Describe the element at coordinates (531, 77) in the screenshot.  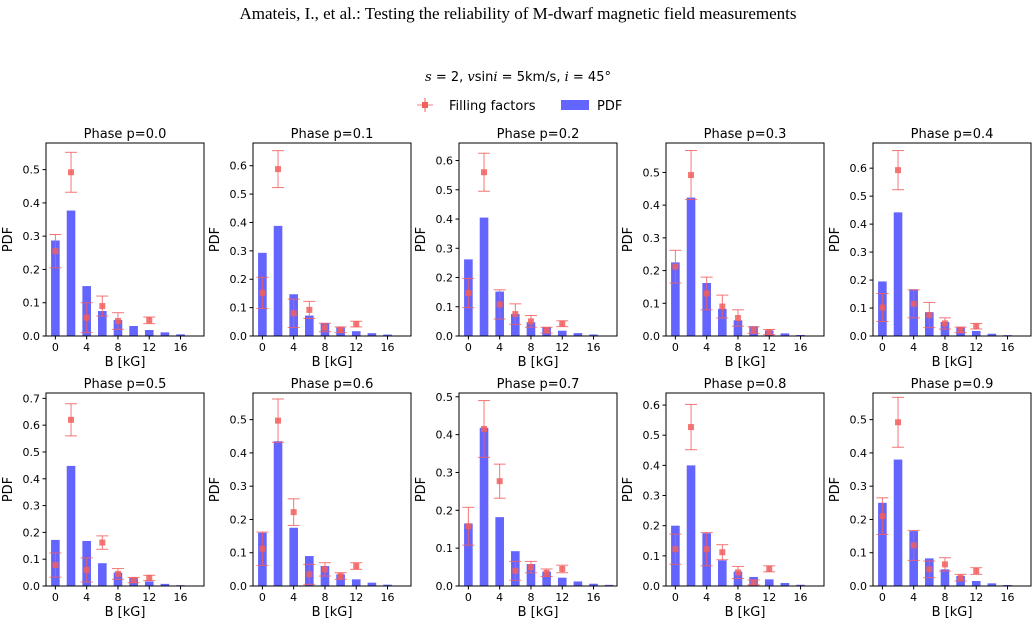
I see `suptitle-part: = 5km/s,` at that location.